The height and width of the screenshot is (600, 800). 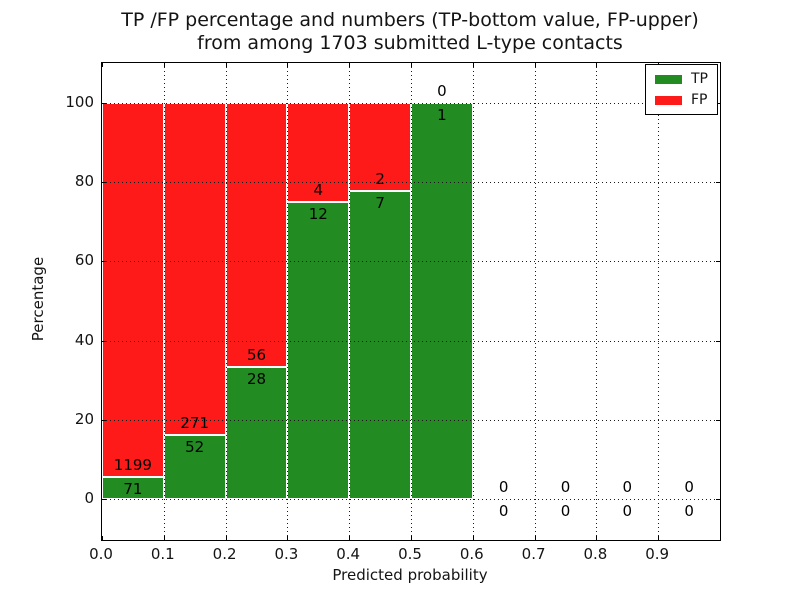 I want to click on y-tick-label: 0, so click(x=89, y=498).